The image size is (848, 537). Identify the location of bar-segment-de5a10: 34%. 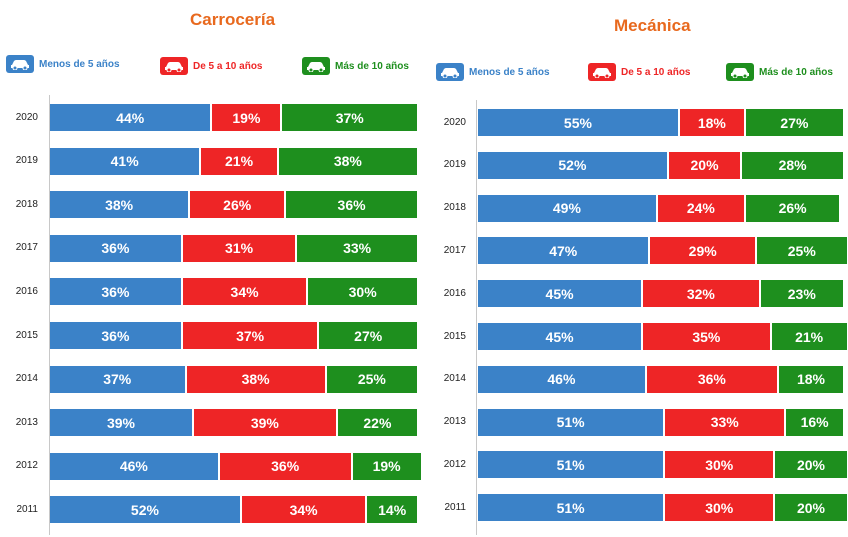
(244, 292).